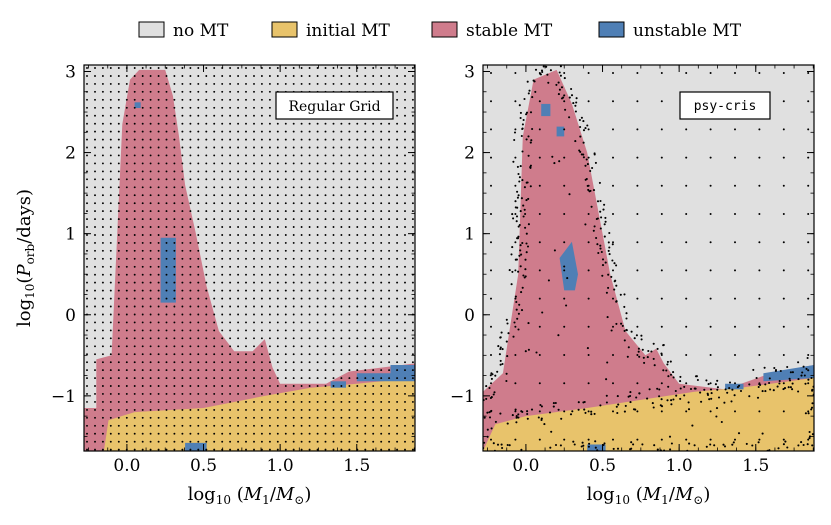 The height and width of the screenshot is (525, 831). I want to click on x-tick-label: 0.0, so click(126, 466).